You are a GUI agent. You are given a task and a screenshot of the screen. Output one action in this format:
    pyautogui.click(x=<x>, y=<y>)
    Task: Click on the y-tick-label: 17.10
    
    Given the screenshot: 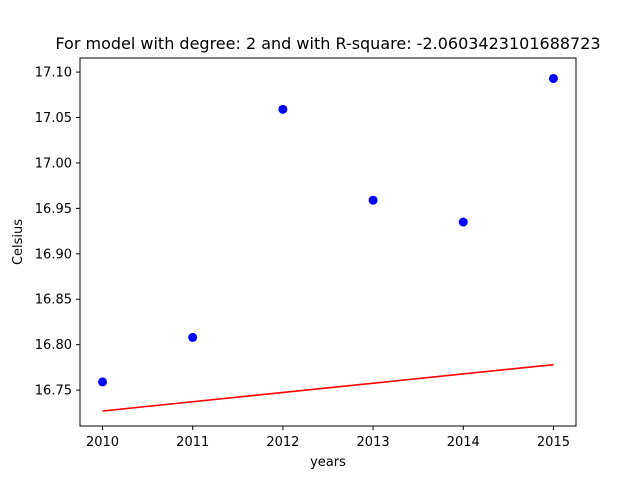 What is the action you would take?
    pyautogui.click(x=53, y=73)
    